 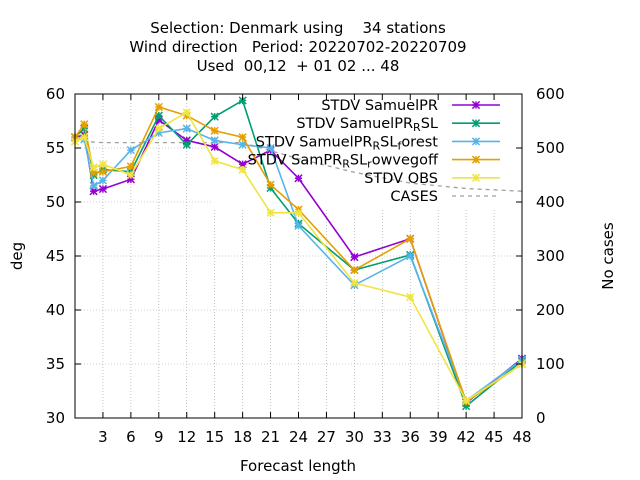 I want to click on x-tick-label: 12, so click(x=186, y=437).